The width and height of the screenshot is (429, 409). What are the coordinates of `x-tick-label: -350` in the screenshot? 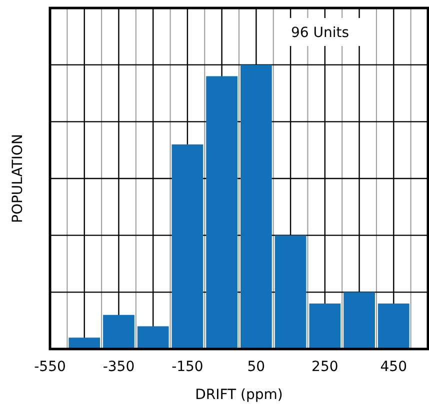 It's located at (118, 367).